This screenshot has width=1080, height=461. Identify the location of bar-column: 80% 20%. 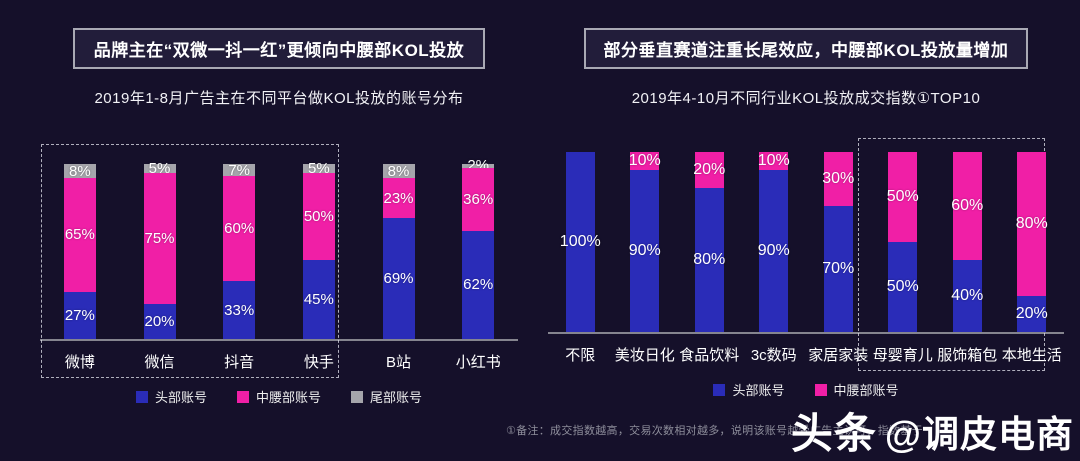
(1032, 242).